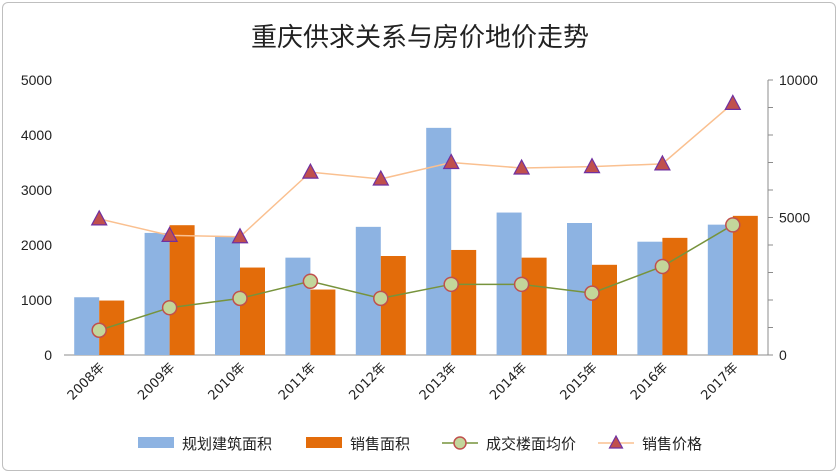 This screenshot has height=475, width=840. Describe the element at coordinates (616, 441) in the screenshot. I see `legend-marker-triangle` at that location.